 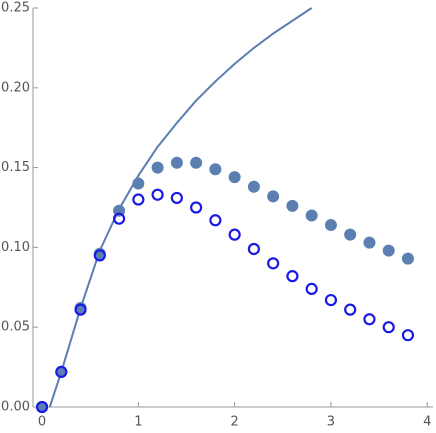 I want to click on y-tick-label: 0.05, so click(x=15, y=327).